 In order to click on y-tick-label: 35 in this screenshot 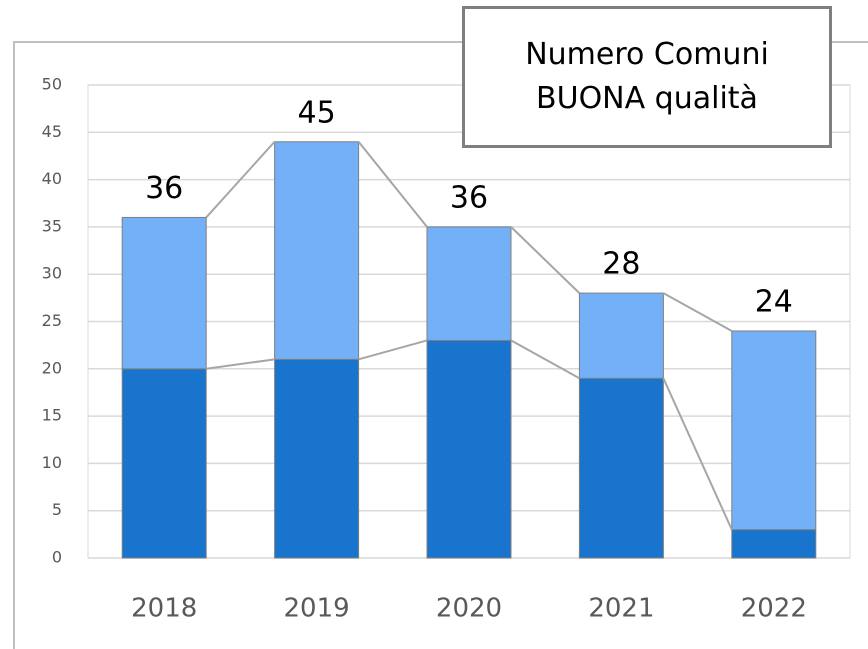, I will do `click(52, 225)`.